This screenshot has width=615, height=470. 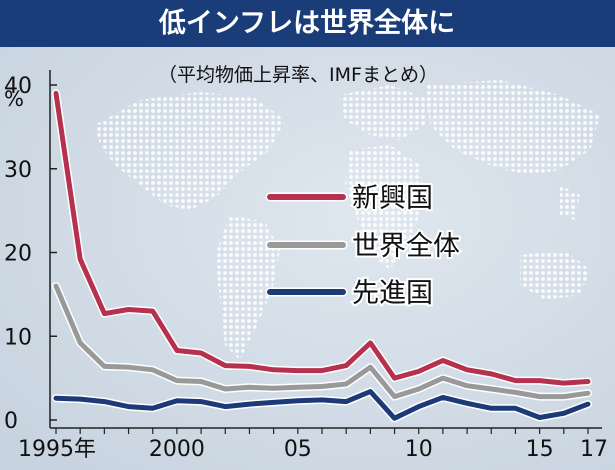 I want to click on y-tick-label: 10, so click(x=18, y=337).